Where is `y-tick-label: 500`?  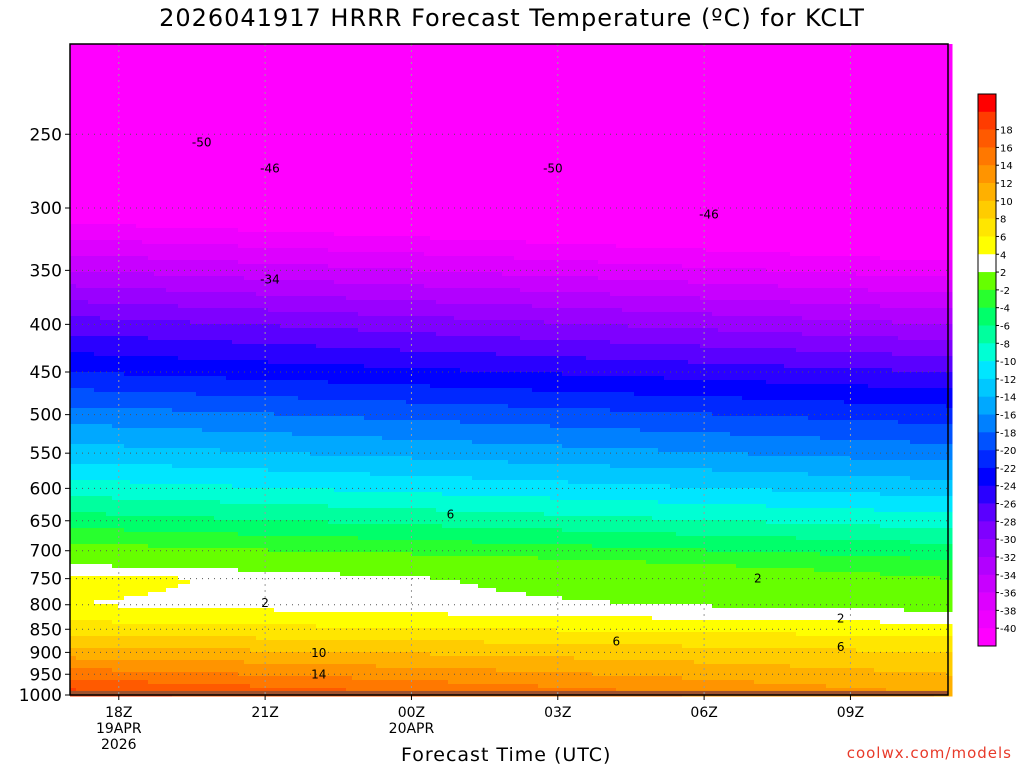
y-tick-label: 500 is located at coordinates (46, 416).